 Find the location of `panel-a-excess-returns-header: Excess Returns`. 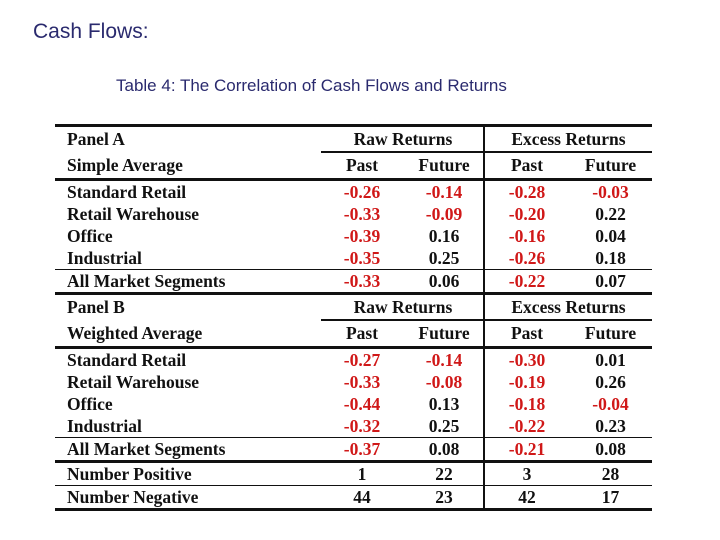

panel-a-excess-returns-header: Excess Returns is located at coordinates (568, 138).